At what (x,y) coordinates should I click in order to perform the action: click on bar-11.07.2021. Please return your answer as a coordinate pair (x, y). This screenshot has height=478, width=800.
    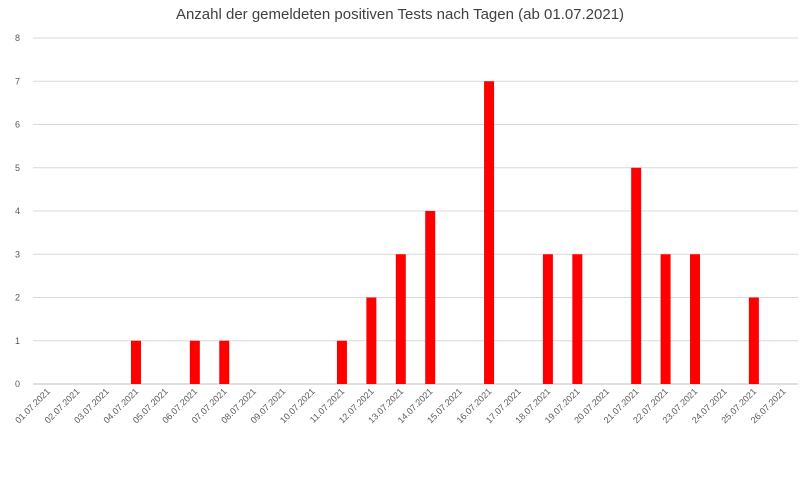
    Looking at the image, I should click on (341, 362).